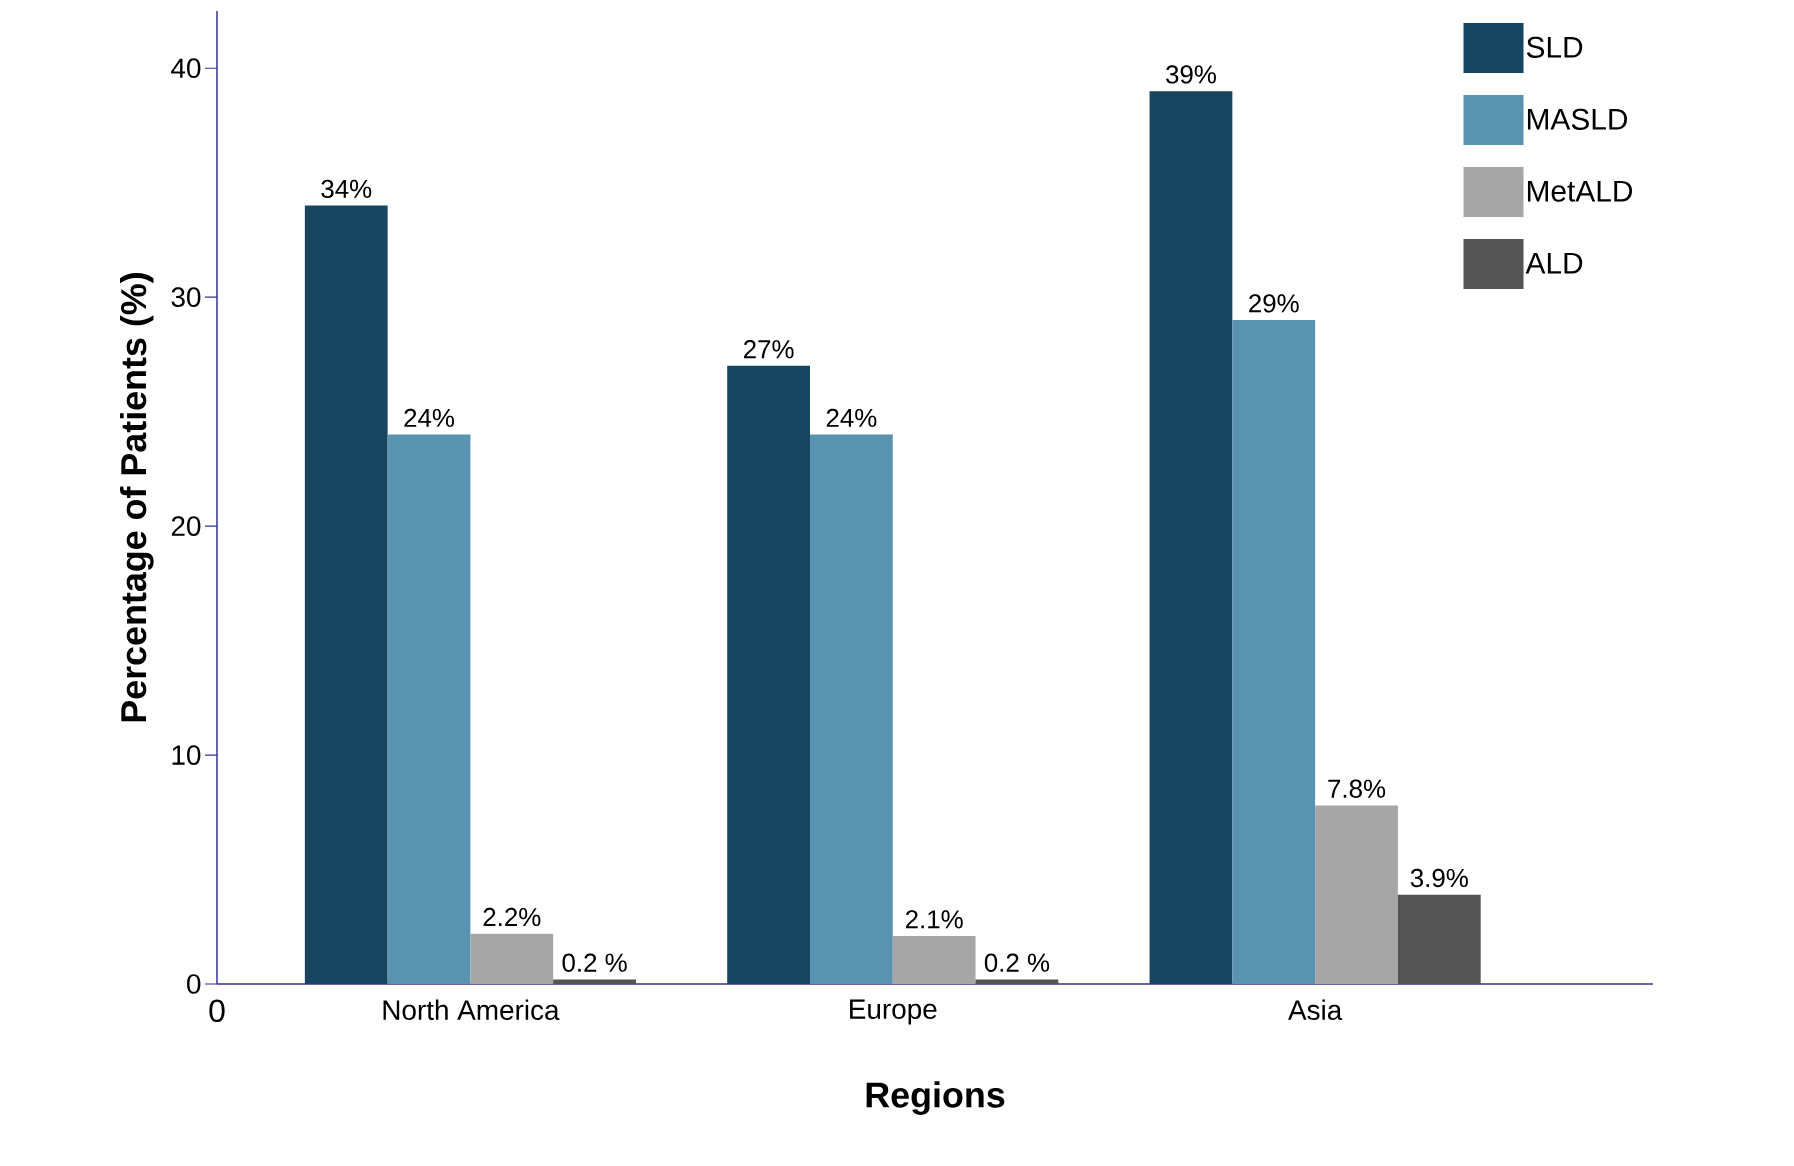 This screenshot has width=1794, height=1166. I want to click on data-label: 29%, so click(1274, 303).